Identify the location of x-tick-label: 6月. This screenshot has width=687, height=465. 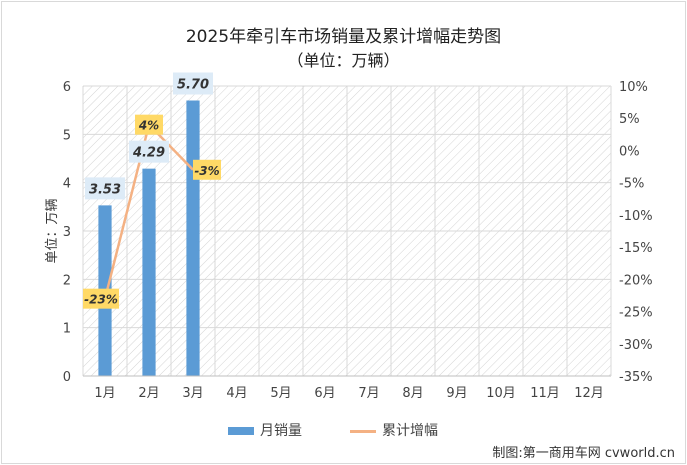
(324, 393).